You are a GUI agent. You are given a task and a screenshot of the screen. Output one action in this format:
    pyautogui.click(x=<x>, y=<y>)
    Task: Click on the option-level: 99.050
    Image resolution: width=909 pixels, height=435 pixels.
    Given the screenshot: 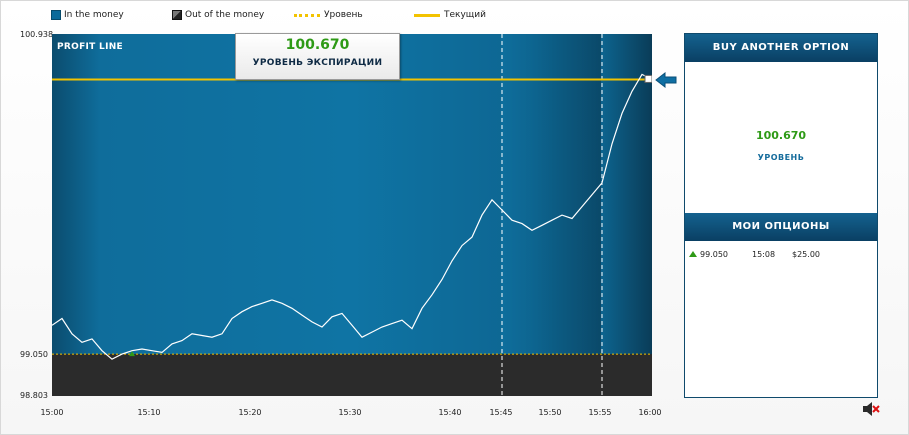 What is the action you would take?
    pyautogui.click(x=714, y=254)
    